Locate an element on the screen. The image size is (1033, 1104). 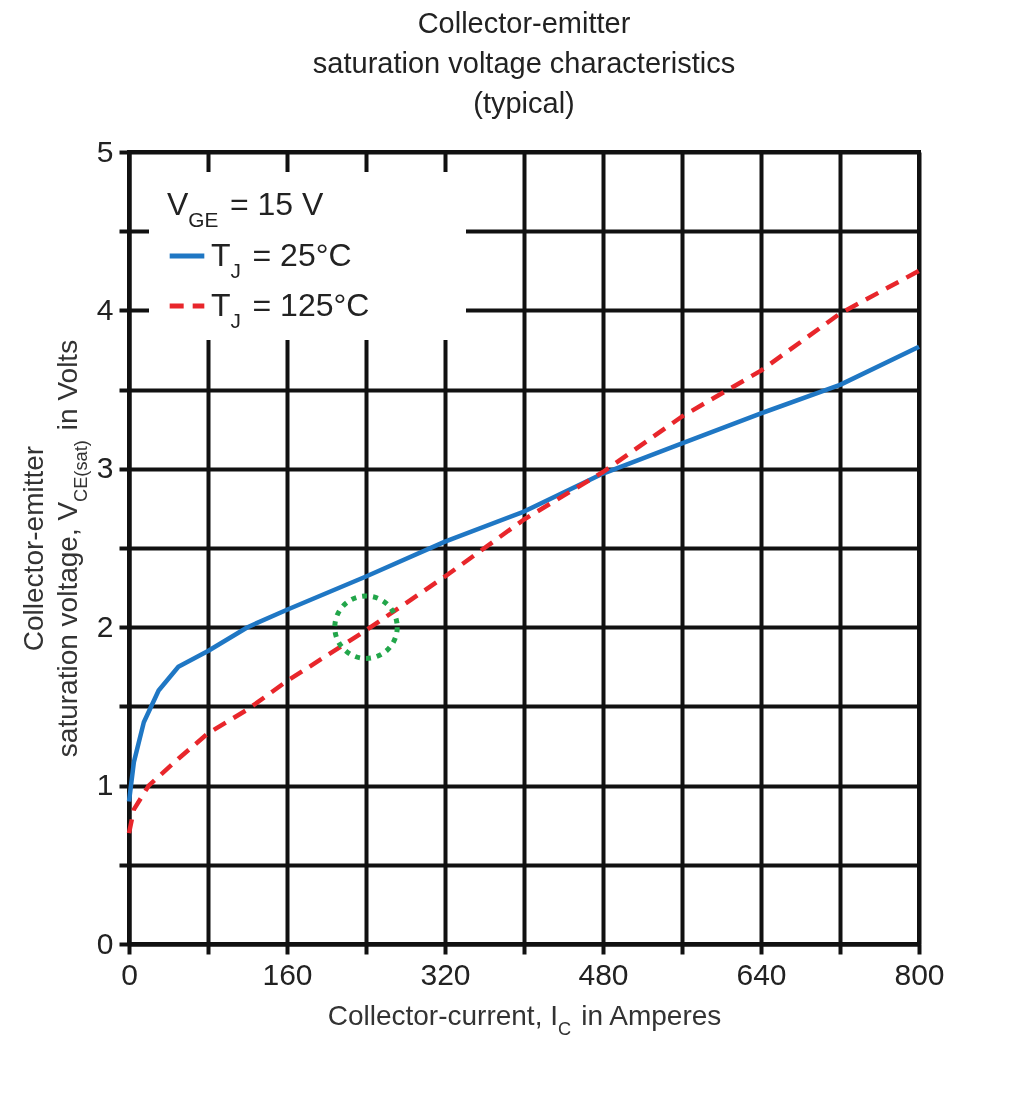
legend-label: T$_{J}$ = 25°C is located at coordinates (281, 259).